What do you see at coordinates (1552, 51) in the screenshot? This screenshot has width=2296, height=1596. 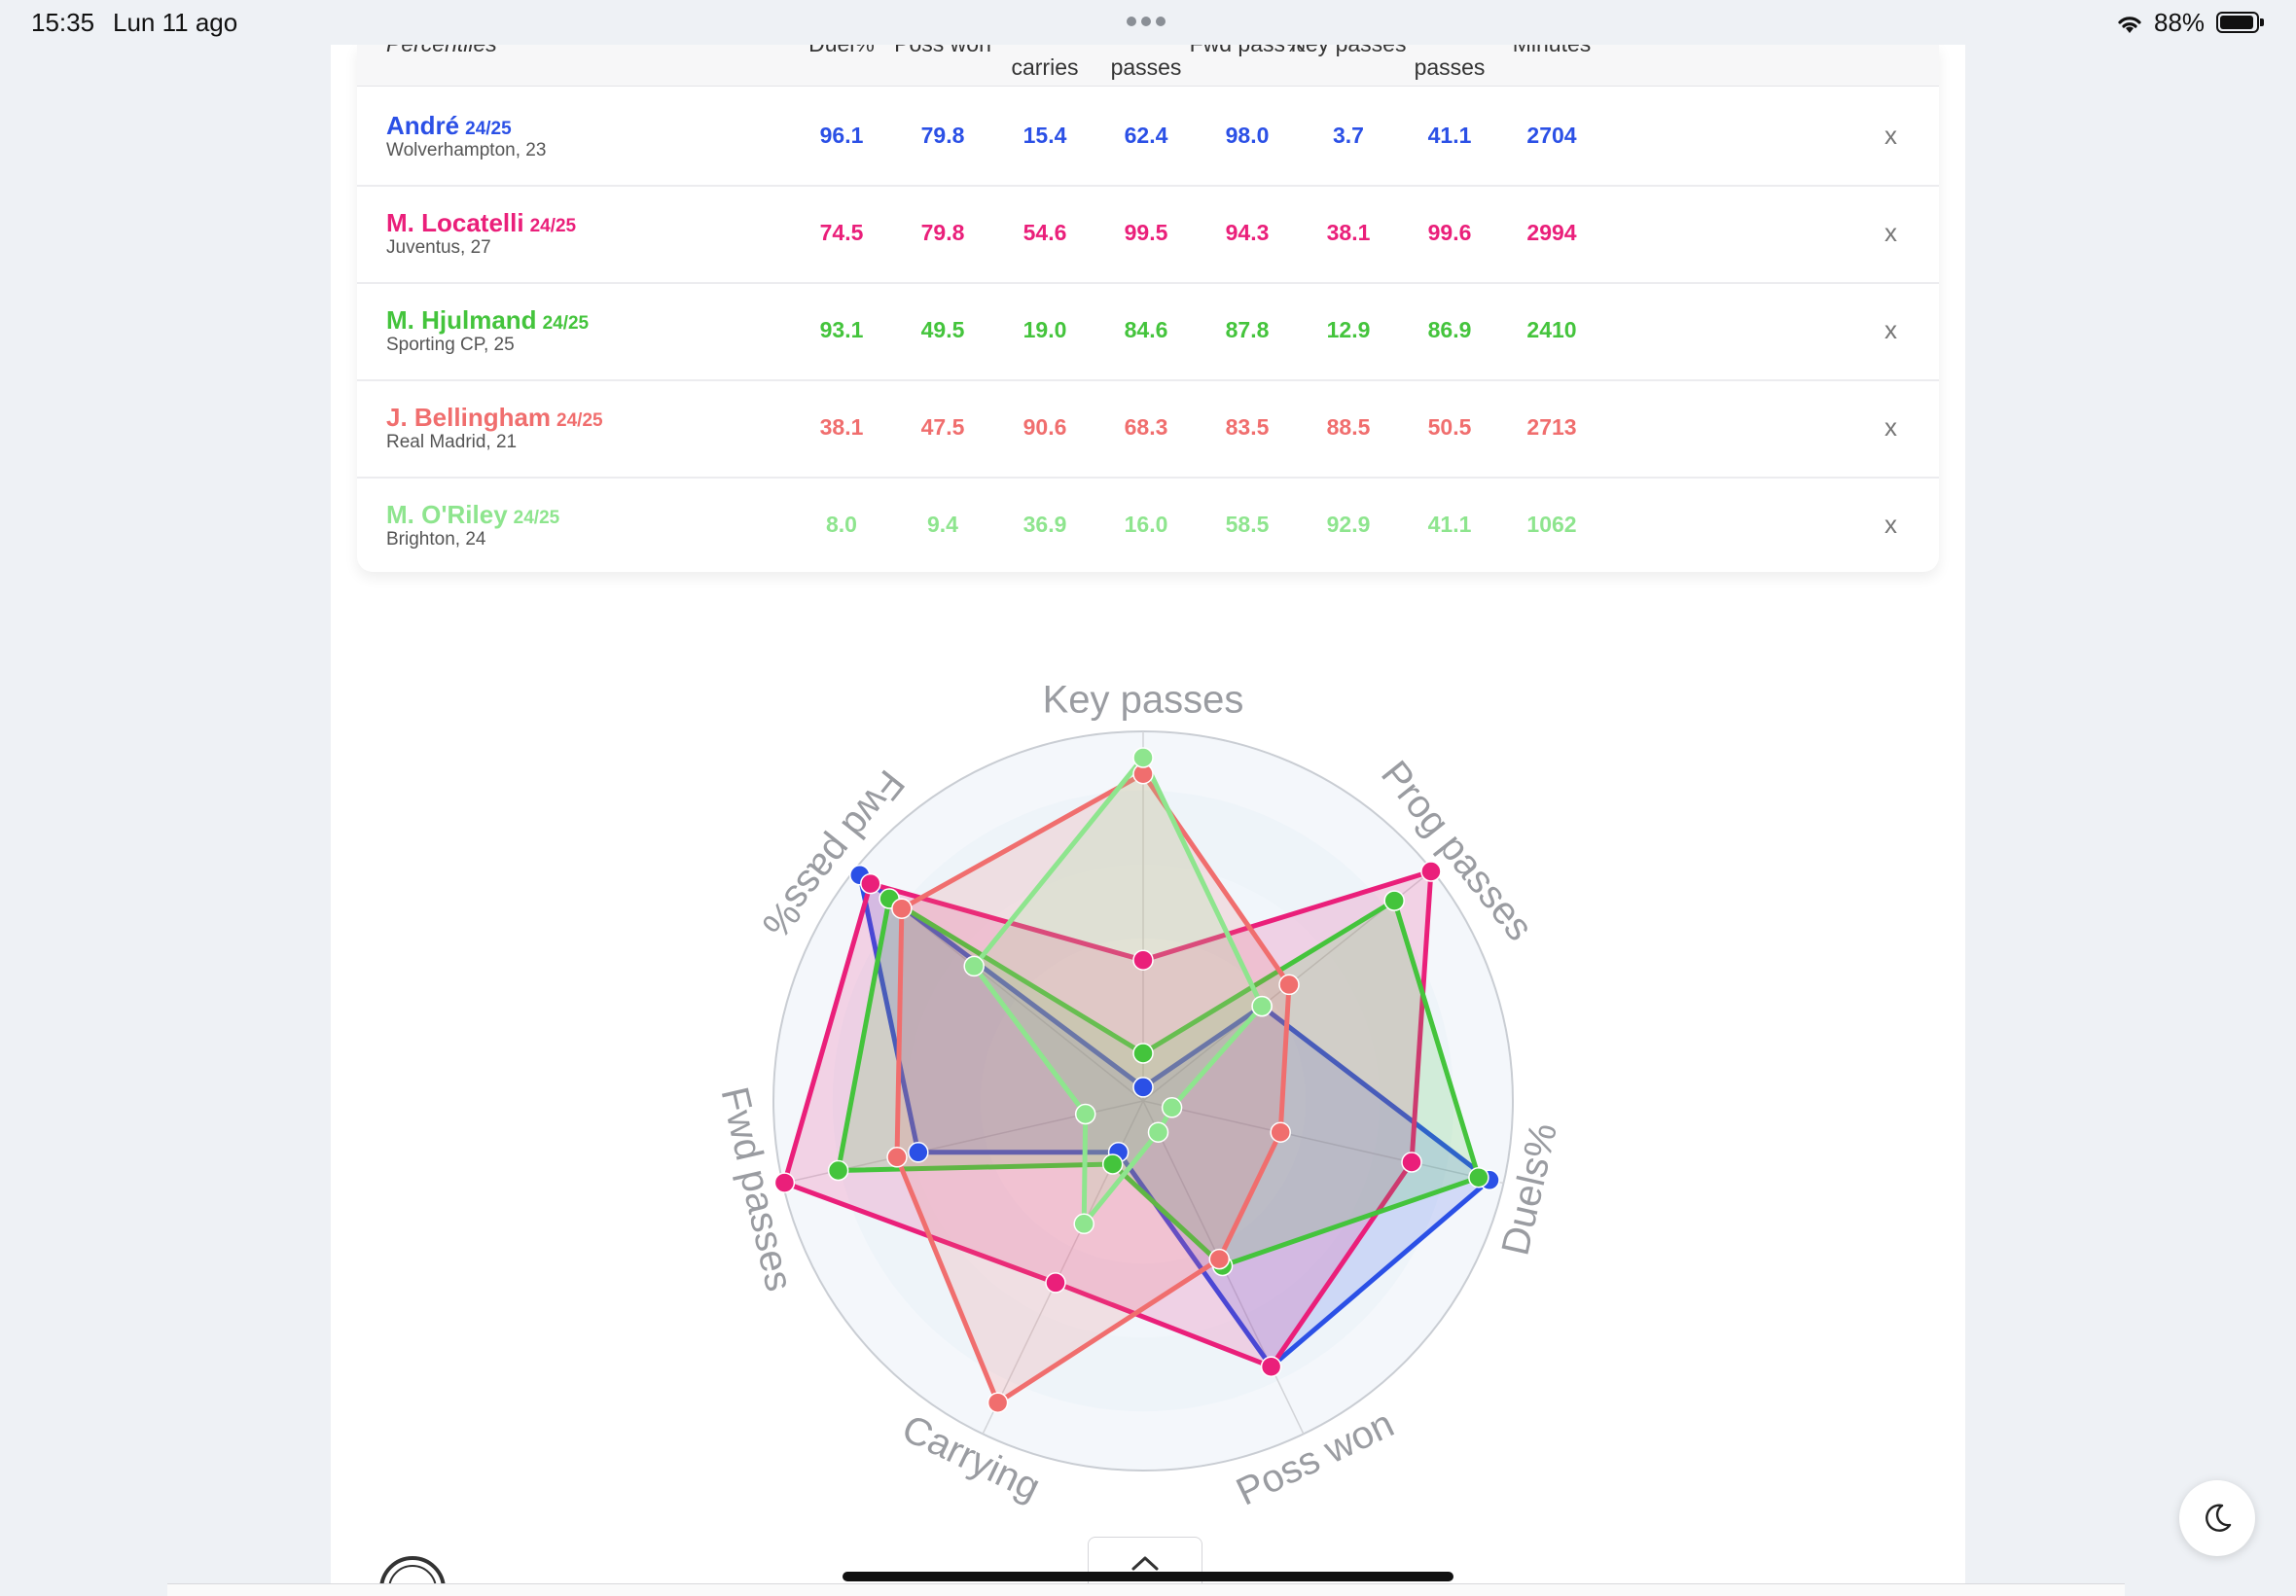 I see `column-header: Minutes` at bounding box center [1552, 51].